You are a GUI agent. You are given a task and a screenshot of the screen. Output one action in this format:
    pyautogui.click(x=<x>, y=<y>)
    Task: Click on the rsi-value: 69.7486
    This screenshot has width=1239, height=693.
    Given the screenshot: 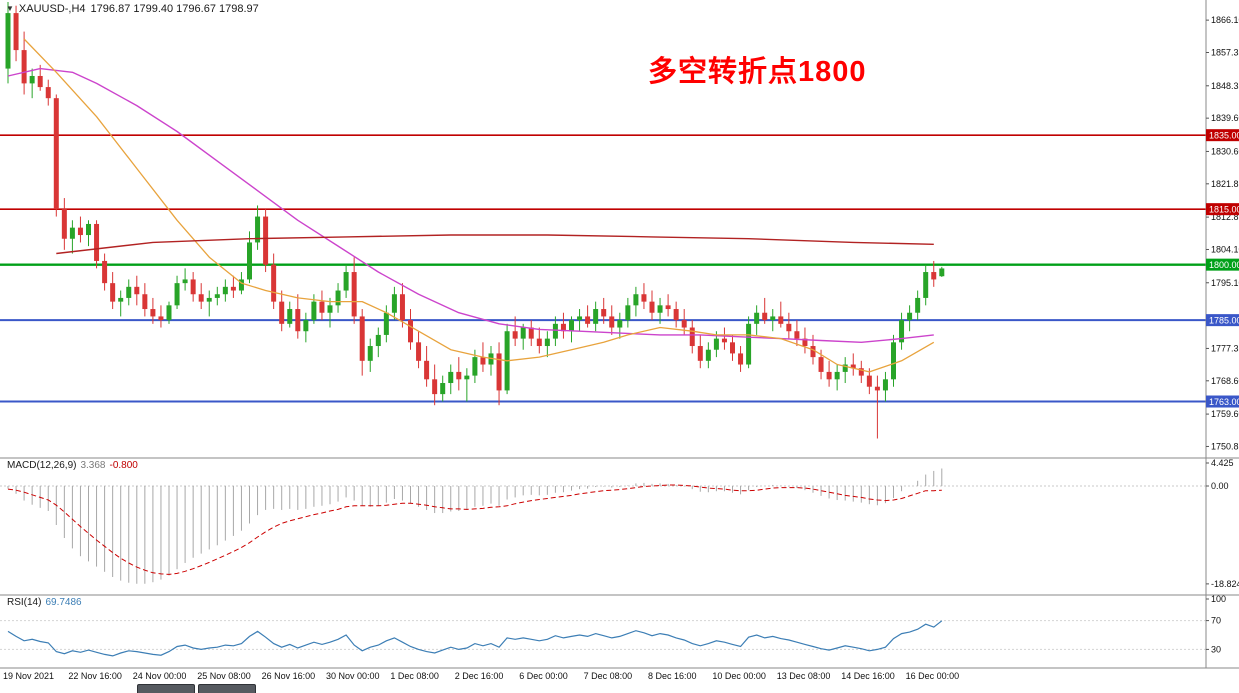 What is the action you would take?
    pyautogui.click(x=63, y=602)
    